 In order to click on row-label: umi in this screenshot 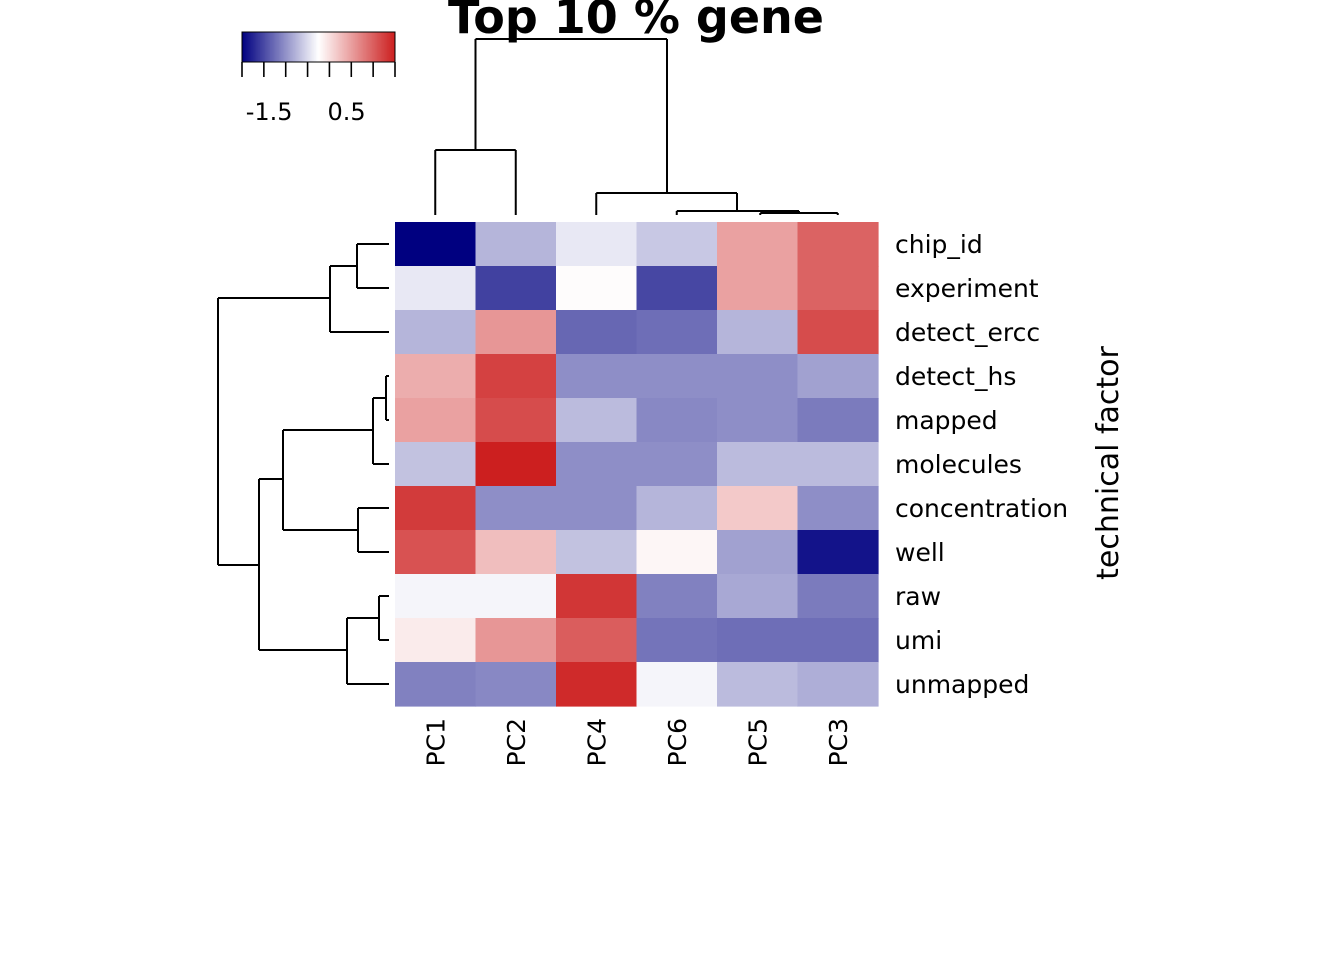, I will do `click(918, 640)`.